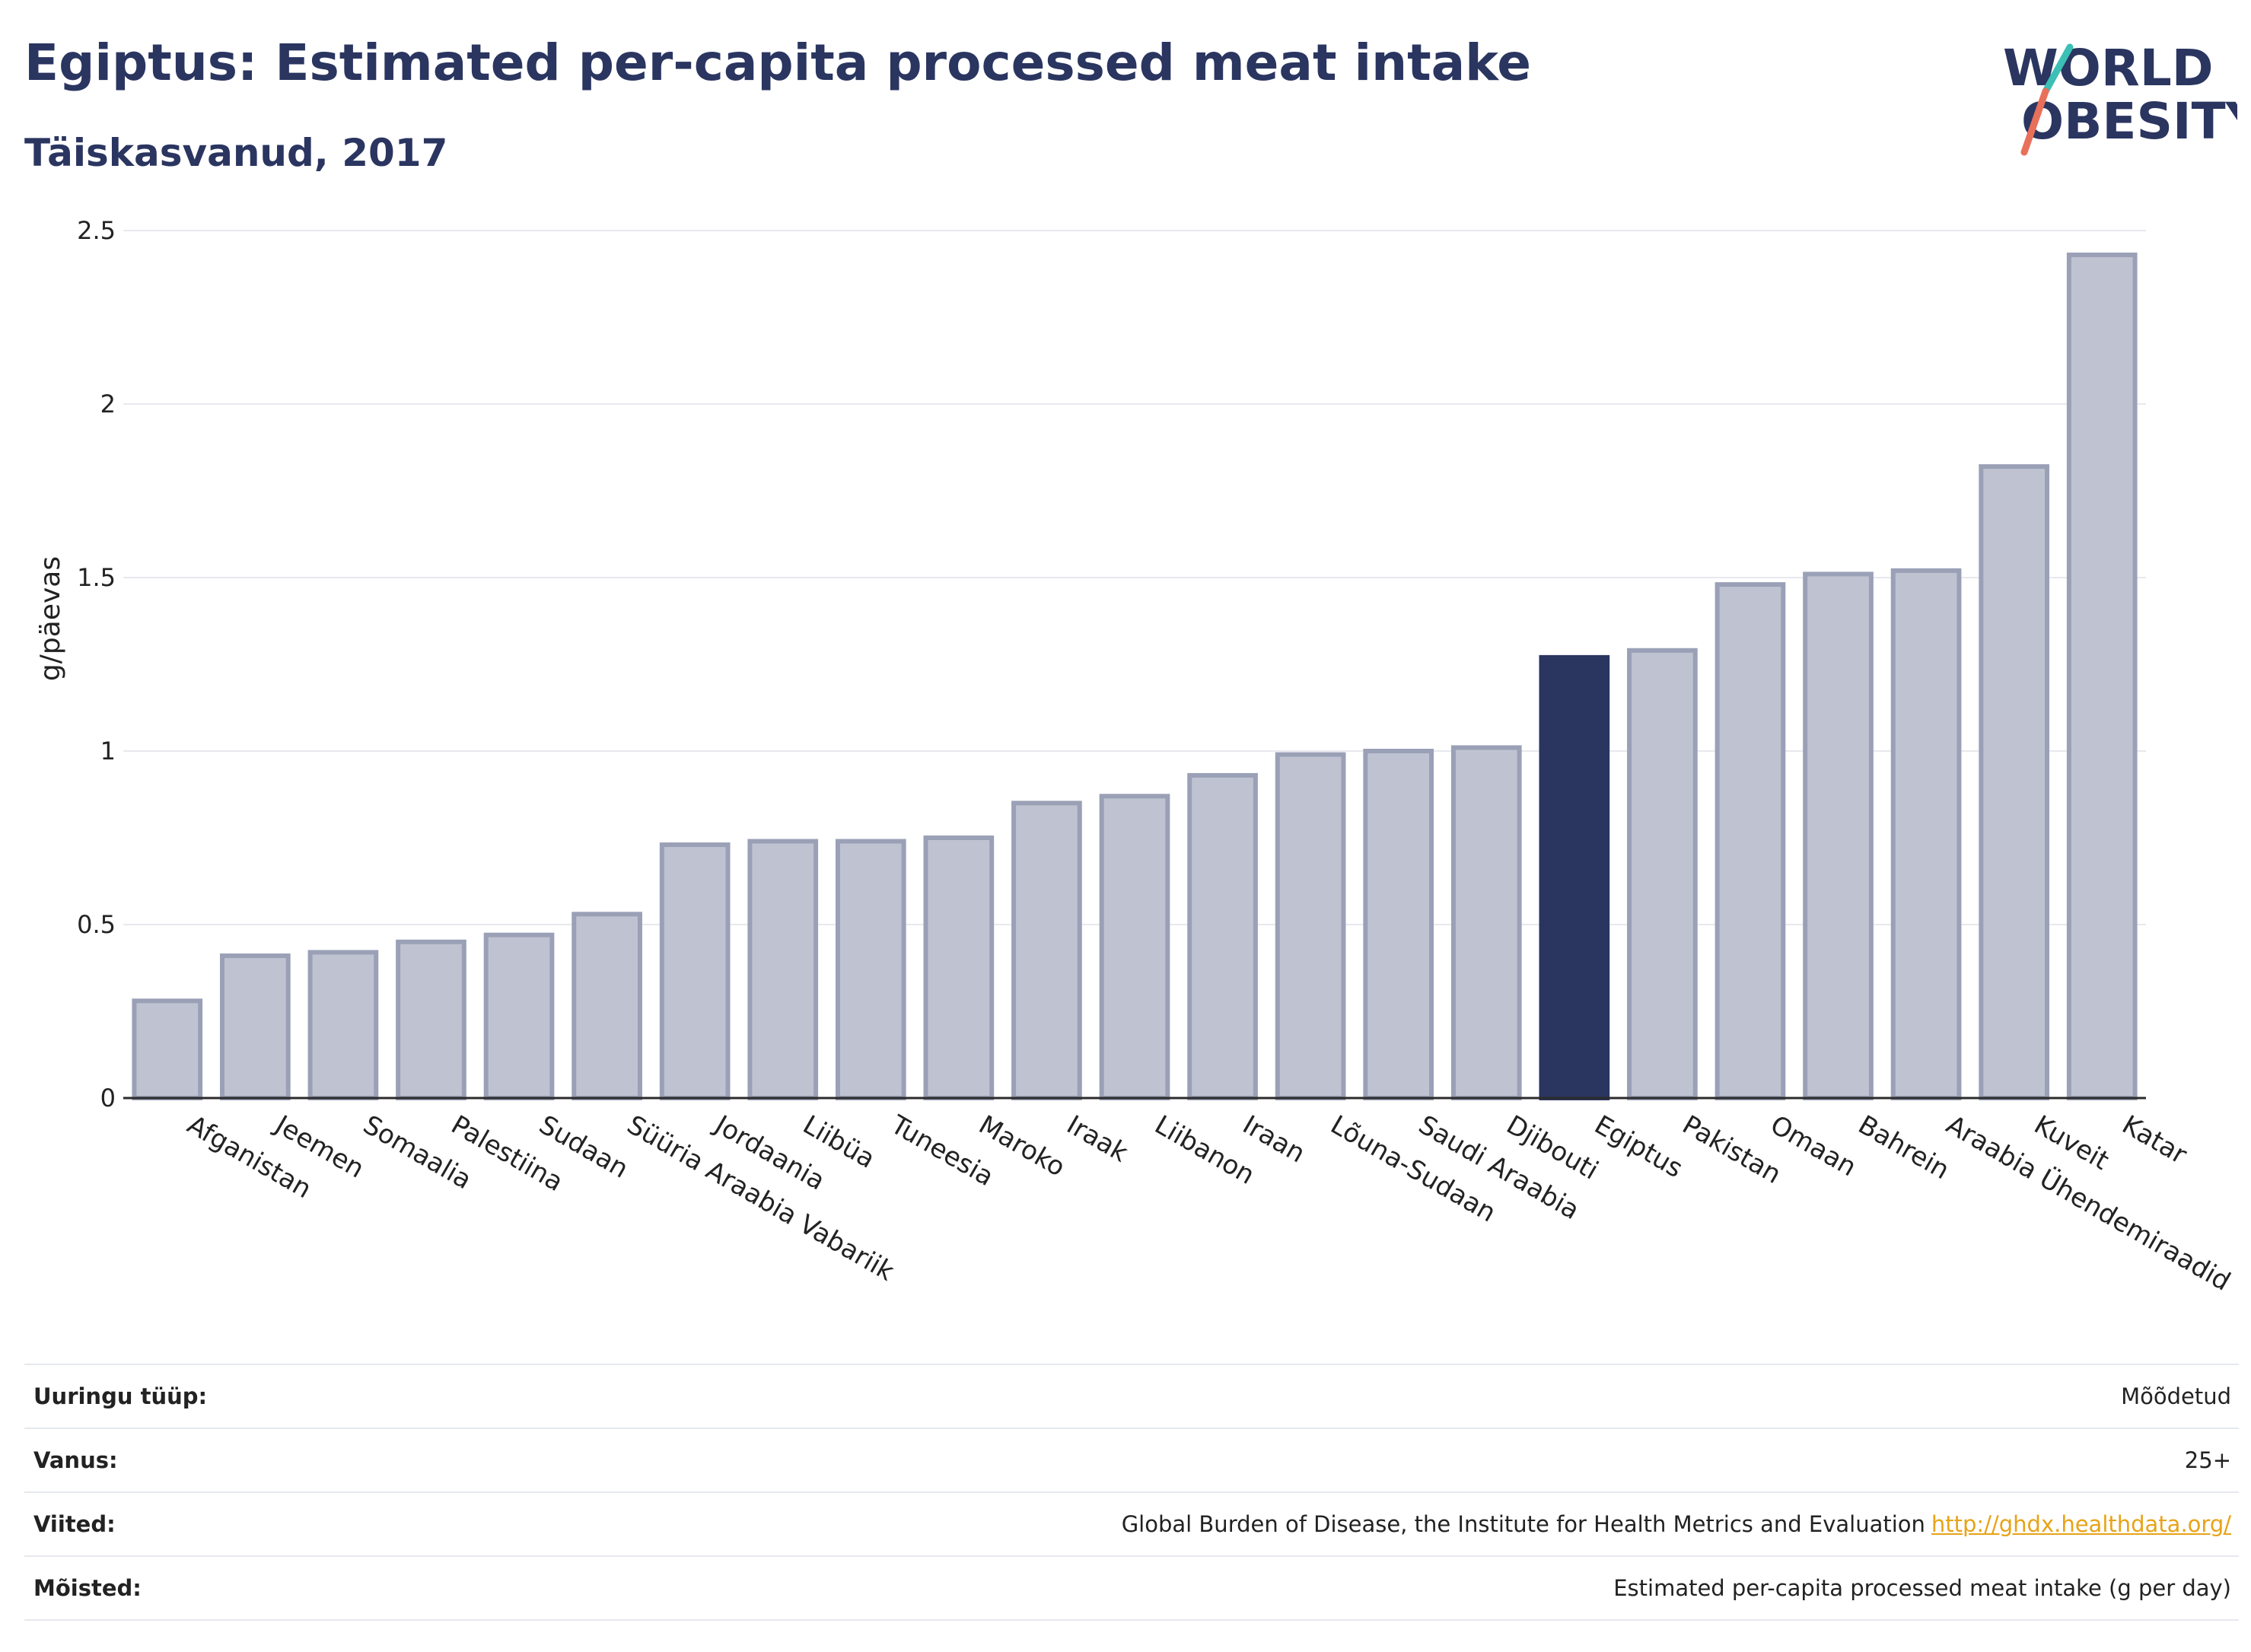 The image size is (2251, 1652). What do you see at coordinates (96, 577) in the screenshot?
I see `y-tick-label: 1.5` at bounding box center [96, 577].